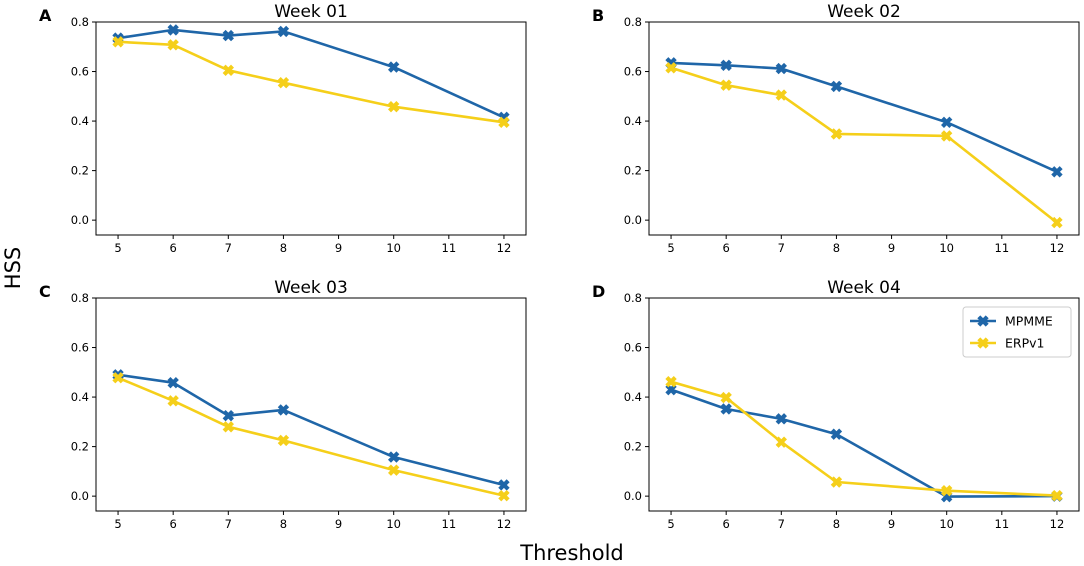 The height and width of the screenshot is (566, 1084). I want to click on panel-title: Week 04, so click(864, 288).